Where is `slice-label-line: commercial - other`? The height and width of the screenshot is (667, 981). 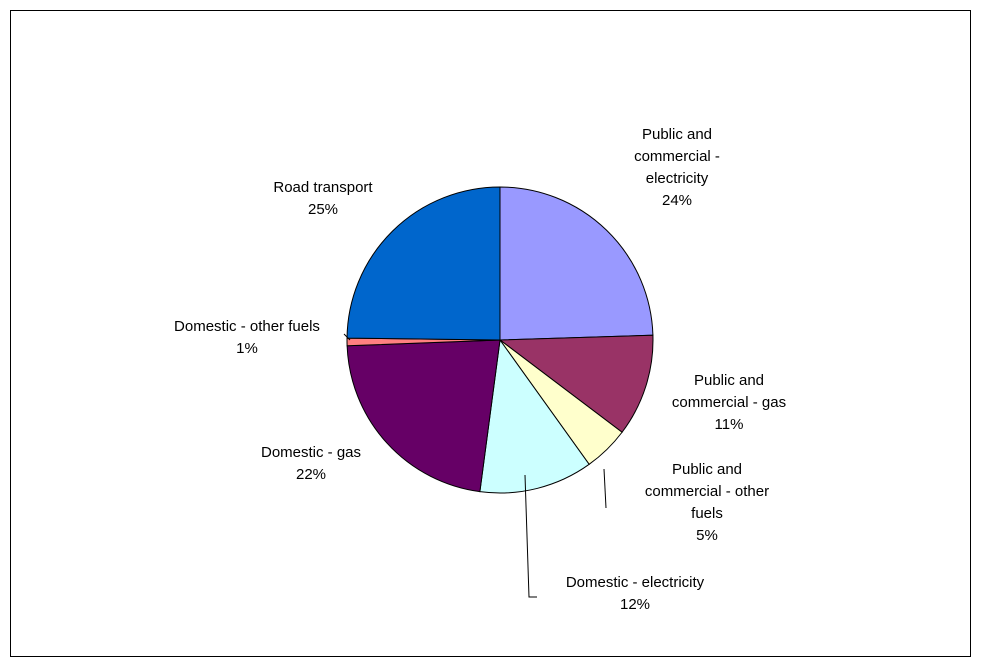 slice-label-line: commercial - other is located at coordinates (707, 491).